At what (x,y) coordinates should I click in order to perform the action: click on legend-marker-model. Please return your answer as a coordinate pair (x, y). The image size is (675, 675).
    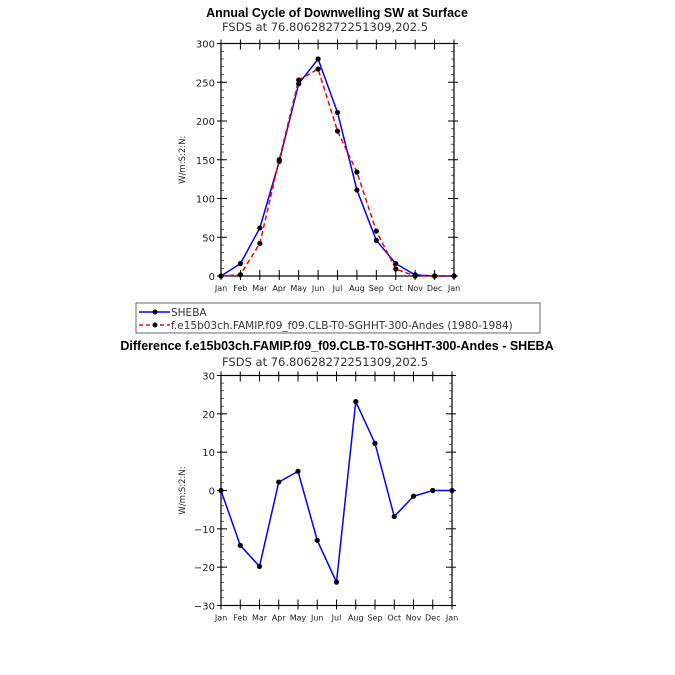
    Looking at the image, I should click on (155, 325).